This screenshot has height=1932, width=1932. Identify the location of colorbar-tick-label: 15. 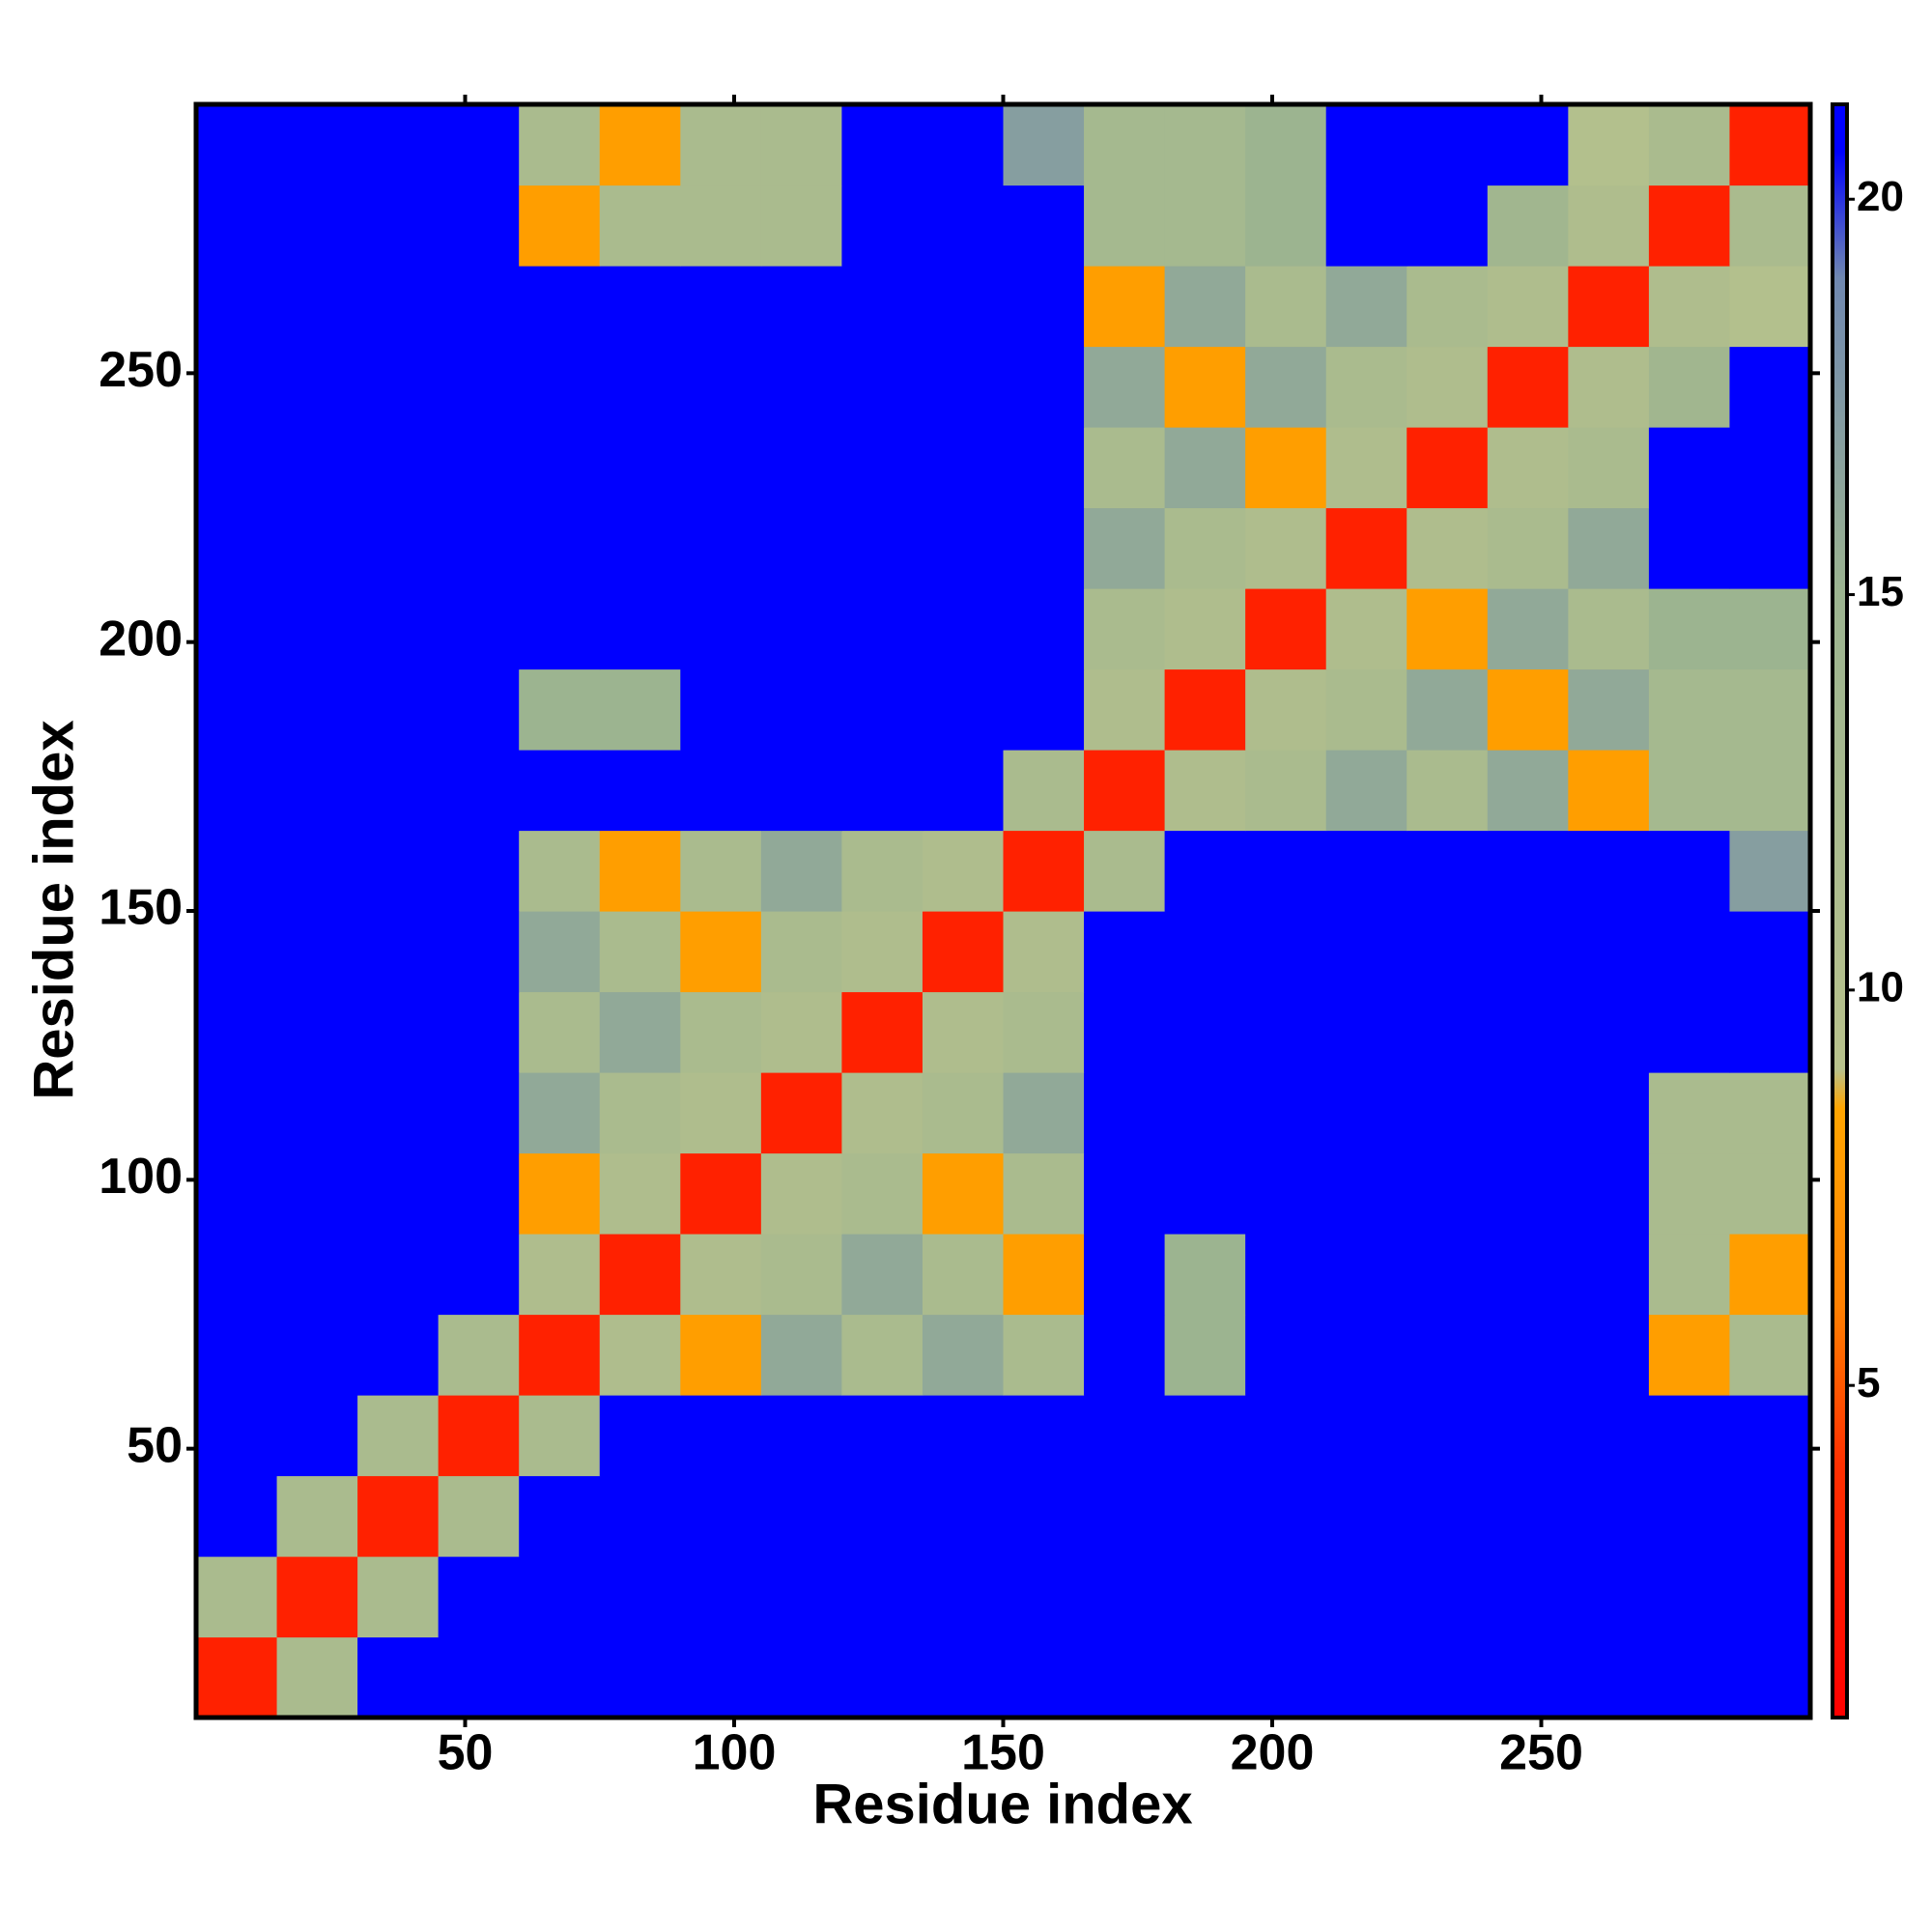
(1880, 591).